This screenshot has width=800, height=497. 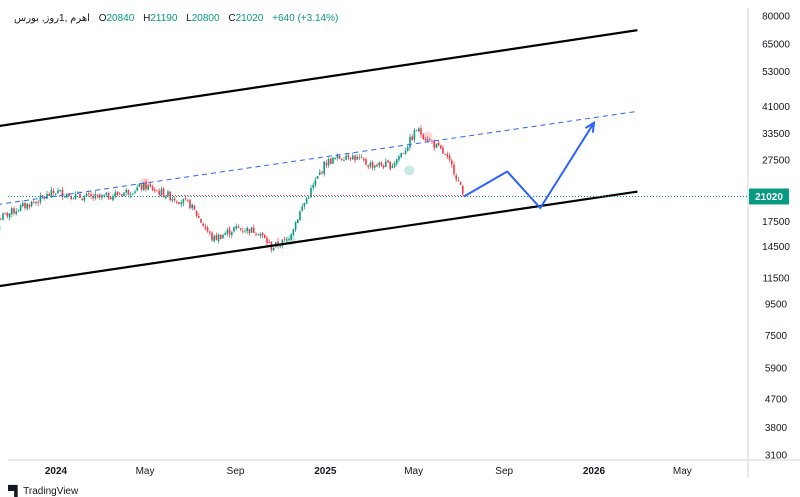 I want to click on x-axis: 2024 May Sep 2025 May Sep 2026 May, so click(x=368, y=471).